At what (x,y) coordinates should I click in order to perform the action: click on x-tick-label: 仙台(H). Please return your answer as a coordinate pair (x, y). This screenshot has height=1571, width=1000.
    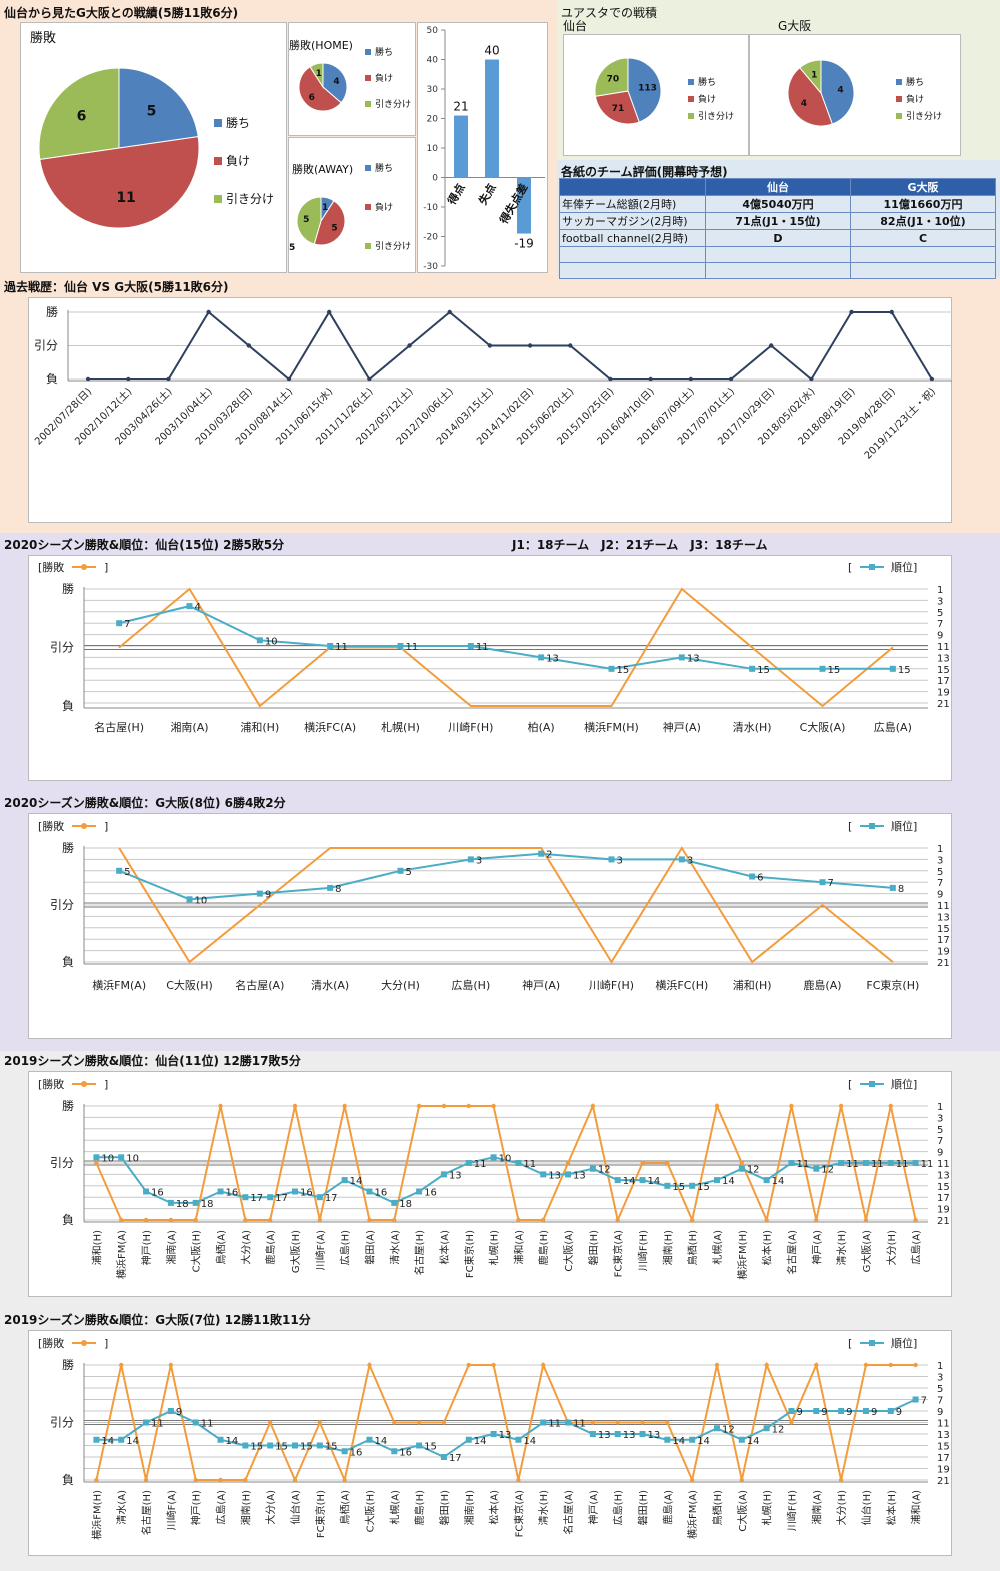
    Looking at the image, I should click on (866, 1507).